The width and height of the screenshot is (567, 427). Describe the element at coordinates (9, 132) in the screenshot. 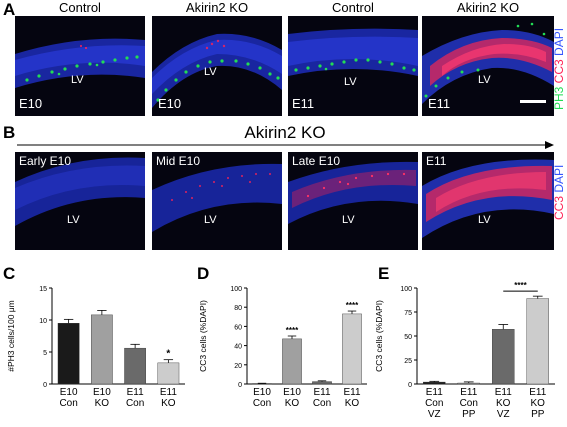

I see `panel-b-letter: B` at that location.